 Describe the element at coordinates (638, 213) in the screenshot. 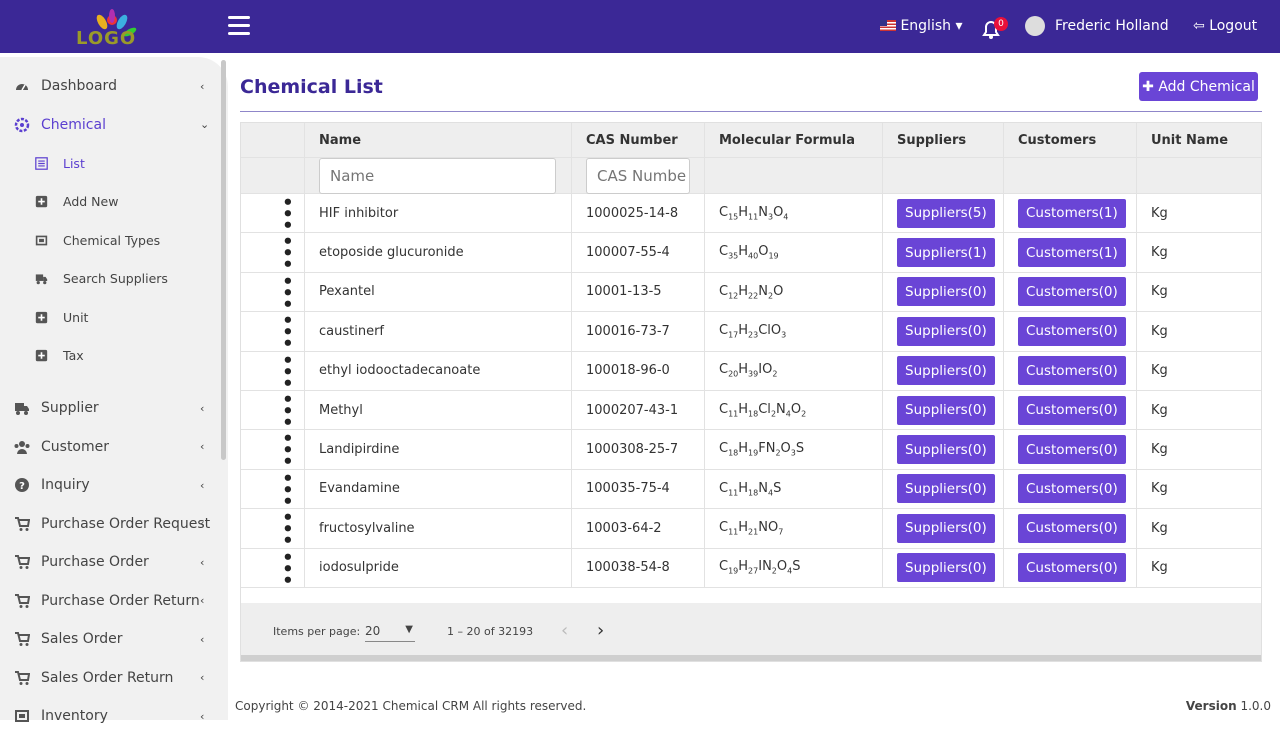

I see `cell: 1000025-14-8` at that location.